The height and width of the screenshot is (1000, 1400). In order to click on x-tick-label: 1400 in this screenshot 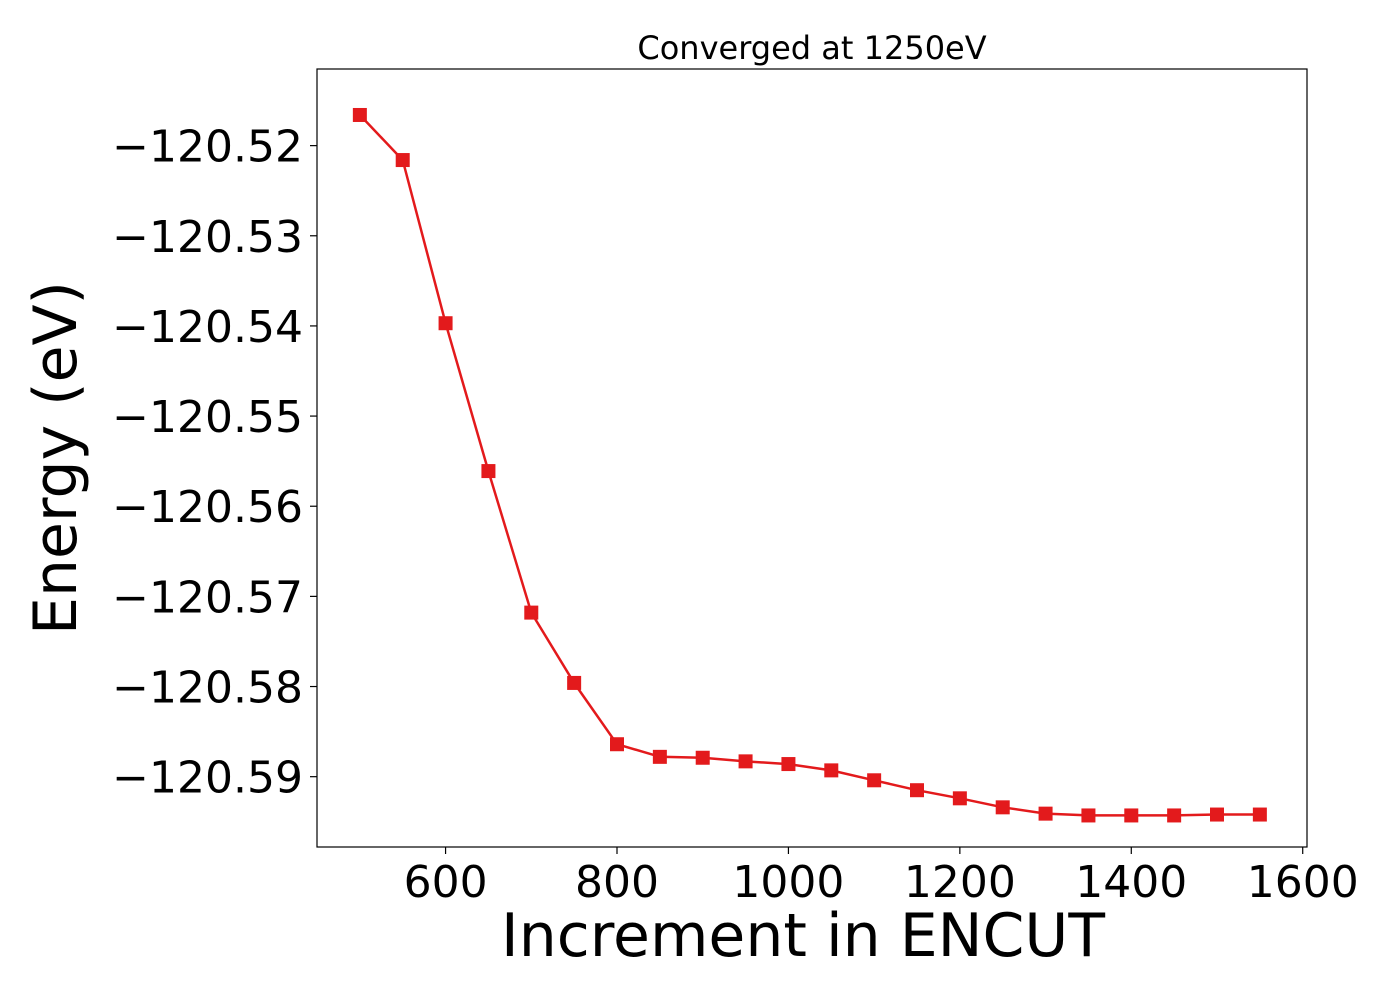, I will do `click(1131, 882)`.